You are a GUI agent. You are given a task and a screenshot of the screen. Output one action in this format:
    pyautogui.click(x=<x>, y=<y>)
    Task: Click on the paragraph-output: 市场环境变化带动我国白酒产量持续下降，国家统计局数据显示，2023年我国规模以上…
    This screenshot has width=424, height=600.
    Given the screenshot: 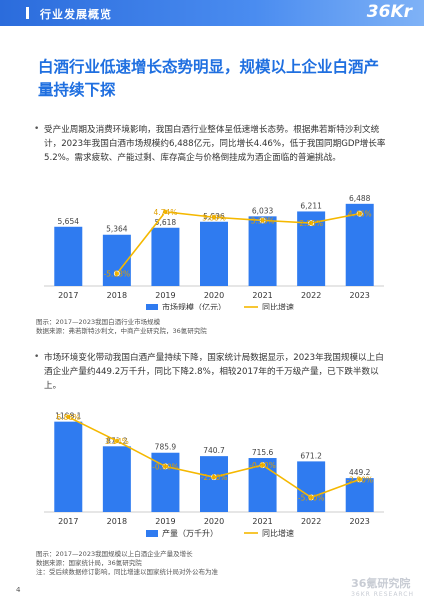 What is the action you would take?
    pyautogui.click(x=214, y=372)
    